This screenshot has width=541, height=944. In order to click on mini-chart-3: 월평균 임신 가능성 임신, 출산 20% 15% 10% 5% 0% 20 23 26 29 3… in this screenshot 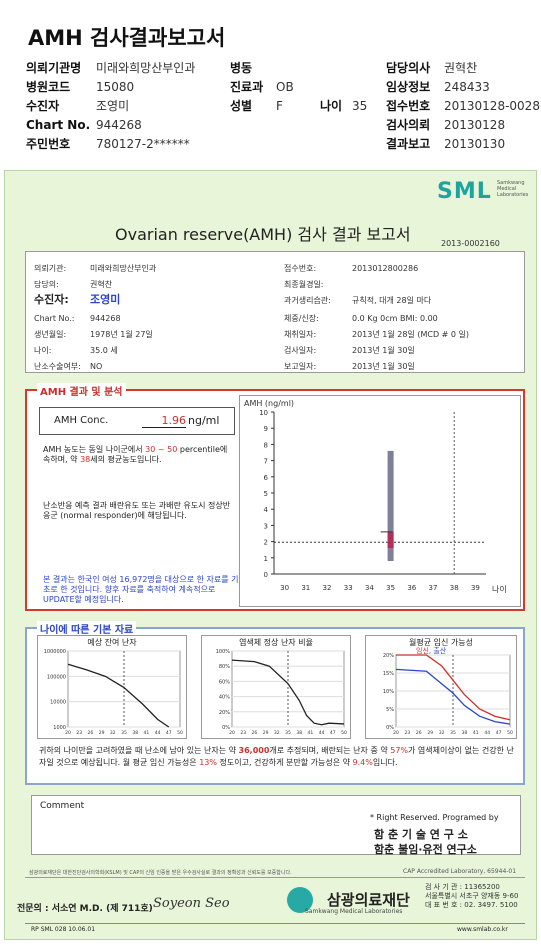, I will do `click(441, 687)`.